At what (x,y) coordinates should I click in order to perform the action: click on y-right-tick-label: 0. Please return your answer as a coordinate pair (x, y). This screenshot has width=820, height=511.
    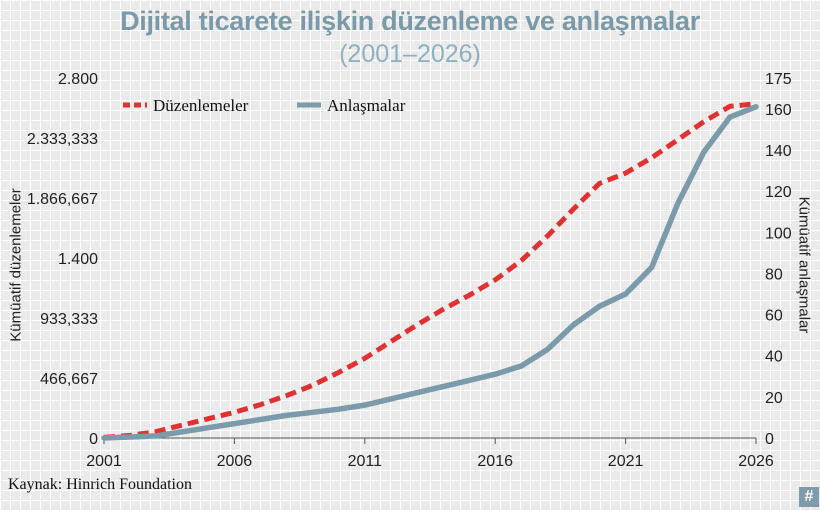
    Looking at the image, I should click on (769, 439).